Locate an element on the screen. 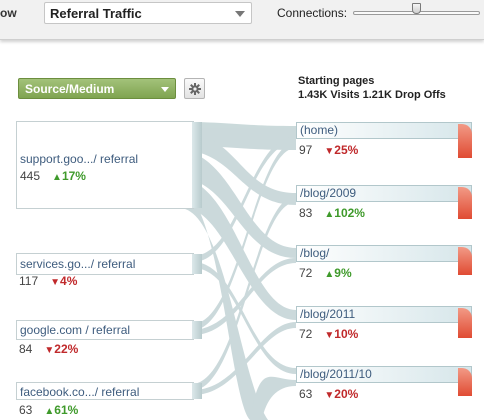 The width and height of the screenshot is (484, 420). page-stats: 72 ▲9% is located at coordinates (384, 271).